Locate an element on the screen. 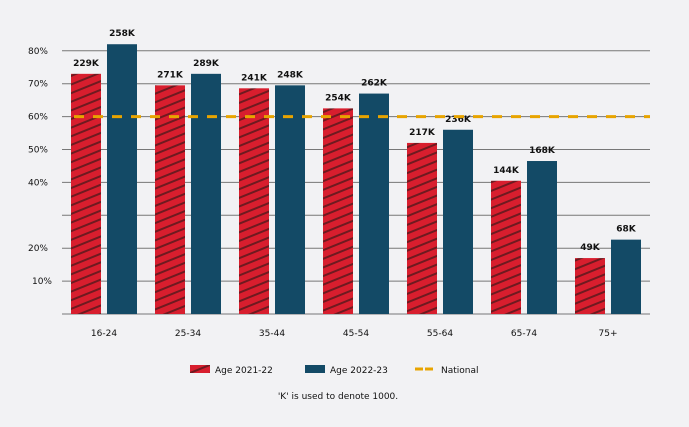 The width and height of the screenshot is (689, 427). x-tick-label: 45-54 is located at coordinates (356, 334).